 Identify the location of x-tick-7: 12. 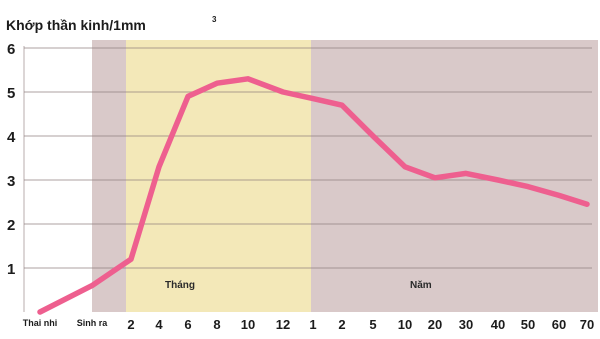
(283, 324).